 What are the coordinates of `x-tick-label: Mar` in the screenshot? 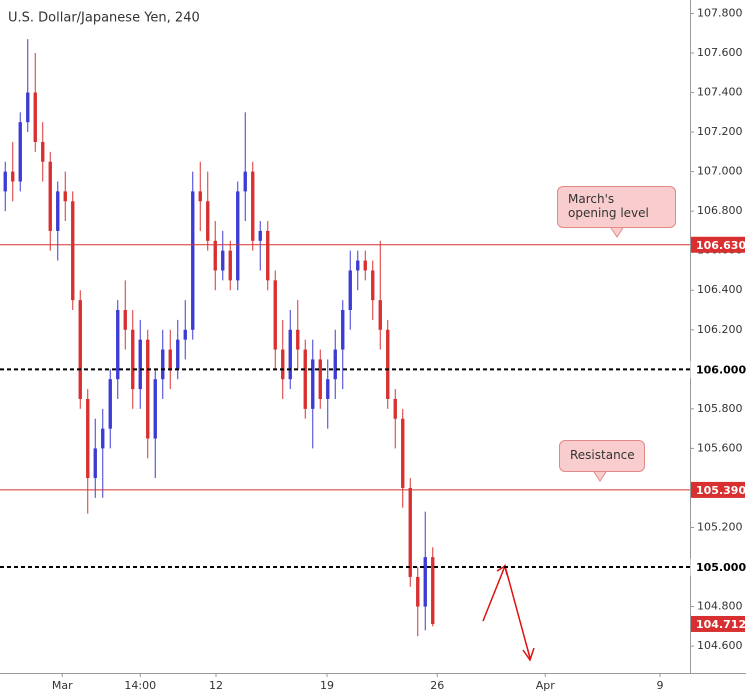 It's located at (62, 685).